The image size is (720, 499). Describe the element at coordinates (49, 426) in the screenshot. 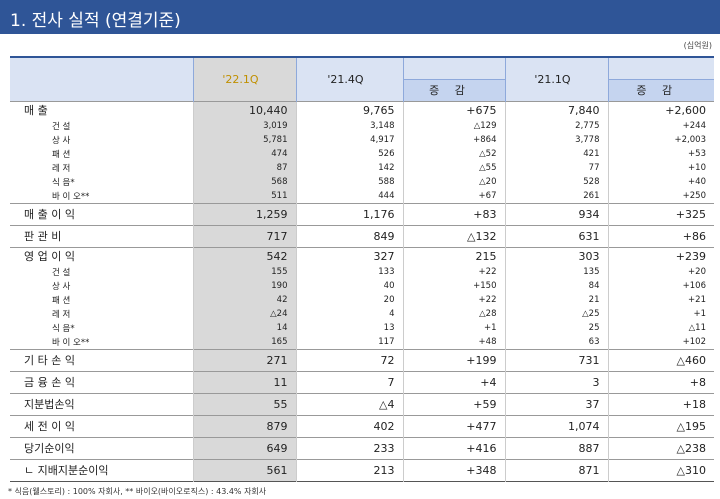

I see `row-label: 세 전 이 익` at that location.